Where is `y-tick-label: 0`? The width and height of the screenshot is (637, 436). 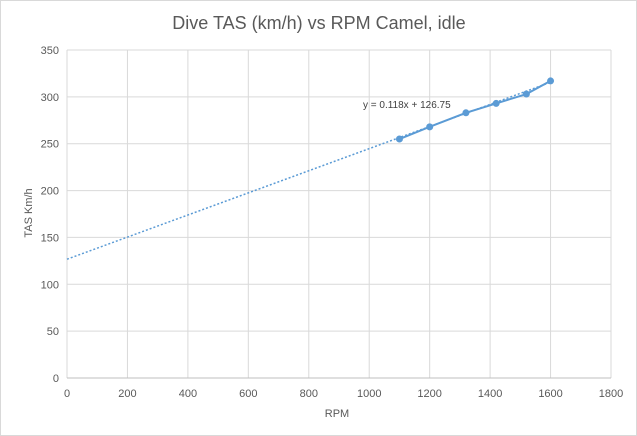 y-tick-label: 0 is located at coordinates (56, 379).